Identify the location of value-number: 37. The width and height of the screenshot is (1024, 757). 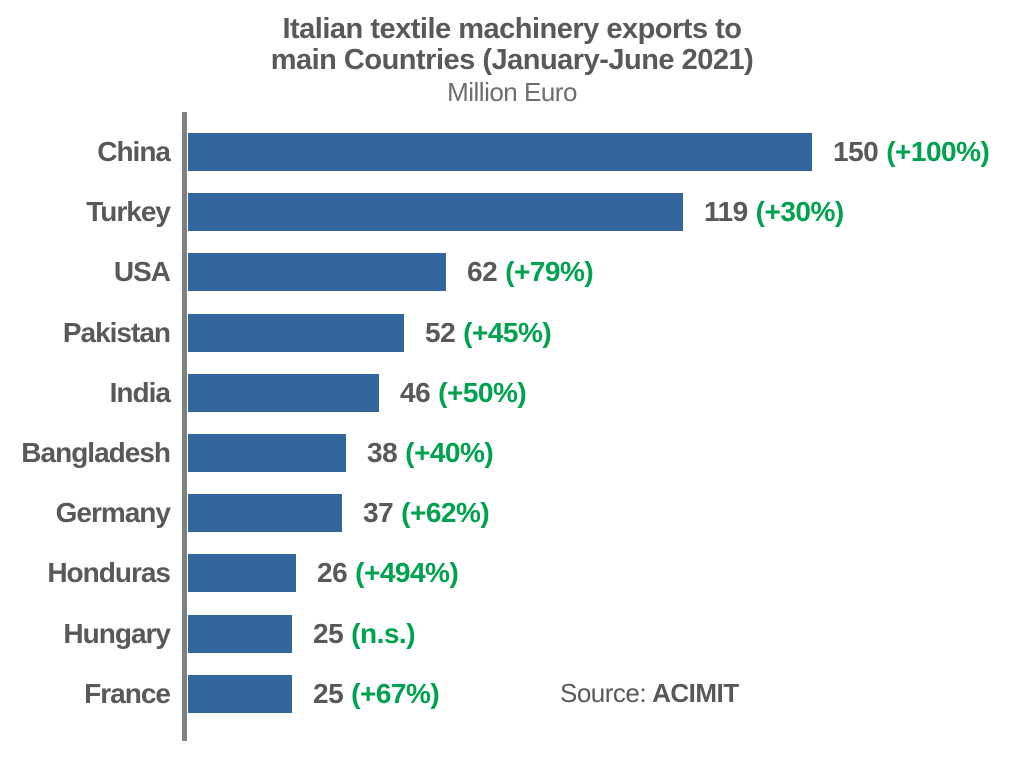
(378, 513).